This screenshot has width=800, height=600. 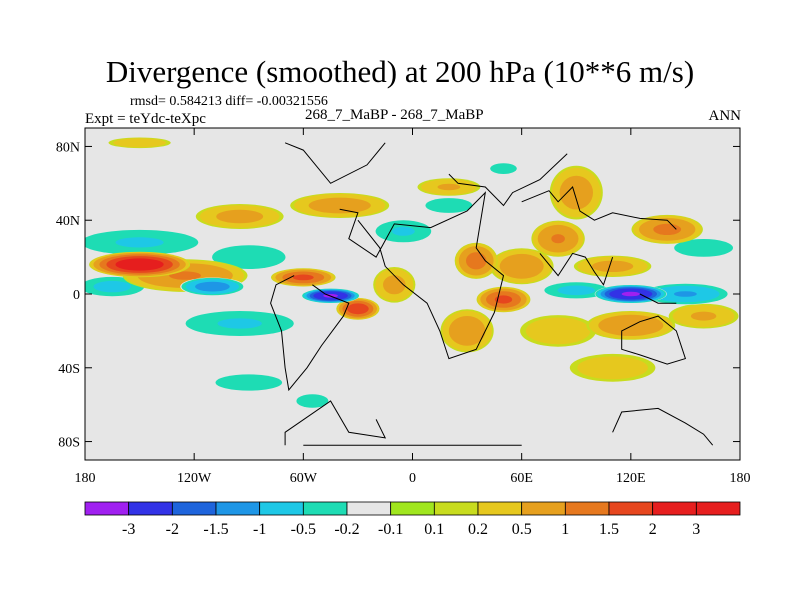 What do you see at coordinates (434, 529) in the screenshot?
I see `colorbar-label: 0.1` at bounding box center [434, 529].